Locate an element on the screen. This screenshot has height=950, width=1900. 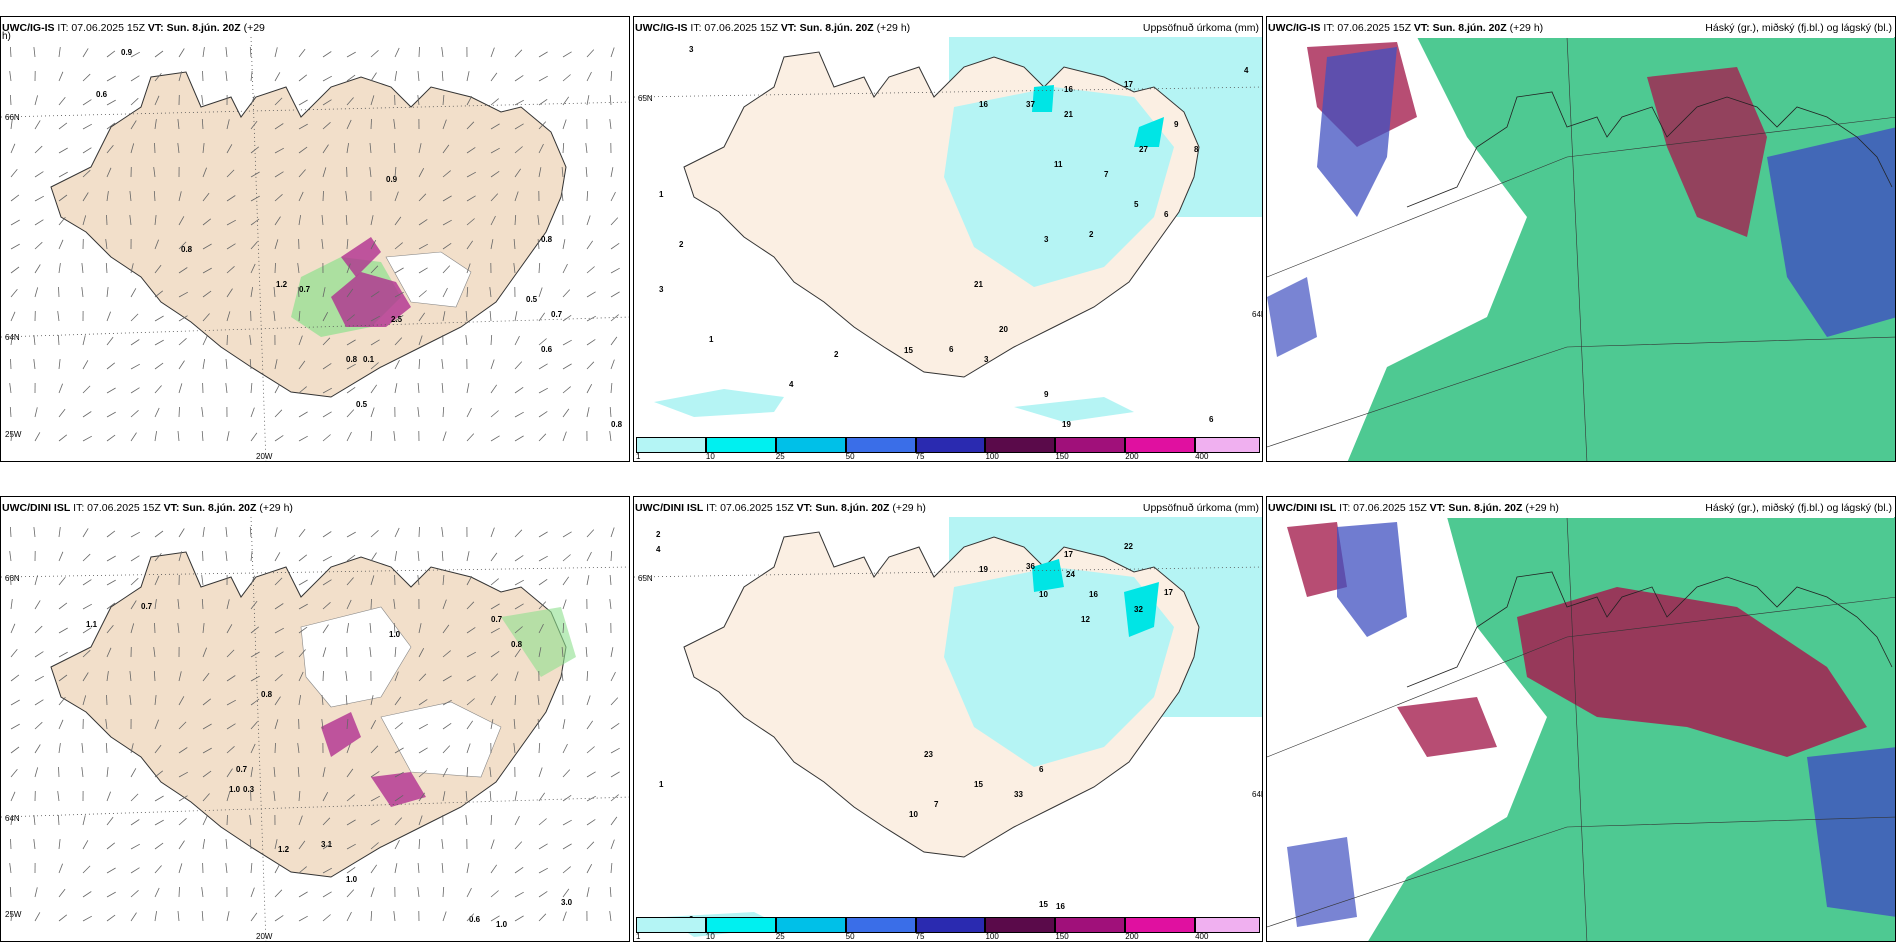
colorbar-tick: 150 is located at coordinates (1062, 456).